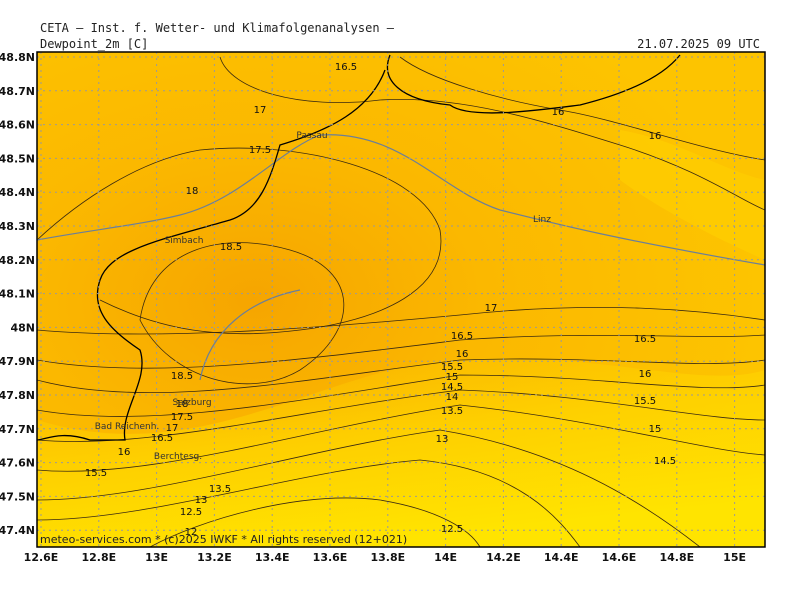 This screenshot has height=600, width=800. What do you see at coordinates (191, 403) in the screenshot?
I see `city-label: Salzburg` at bounding box center [191, 403].